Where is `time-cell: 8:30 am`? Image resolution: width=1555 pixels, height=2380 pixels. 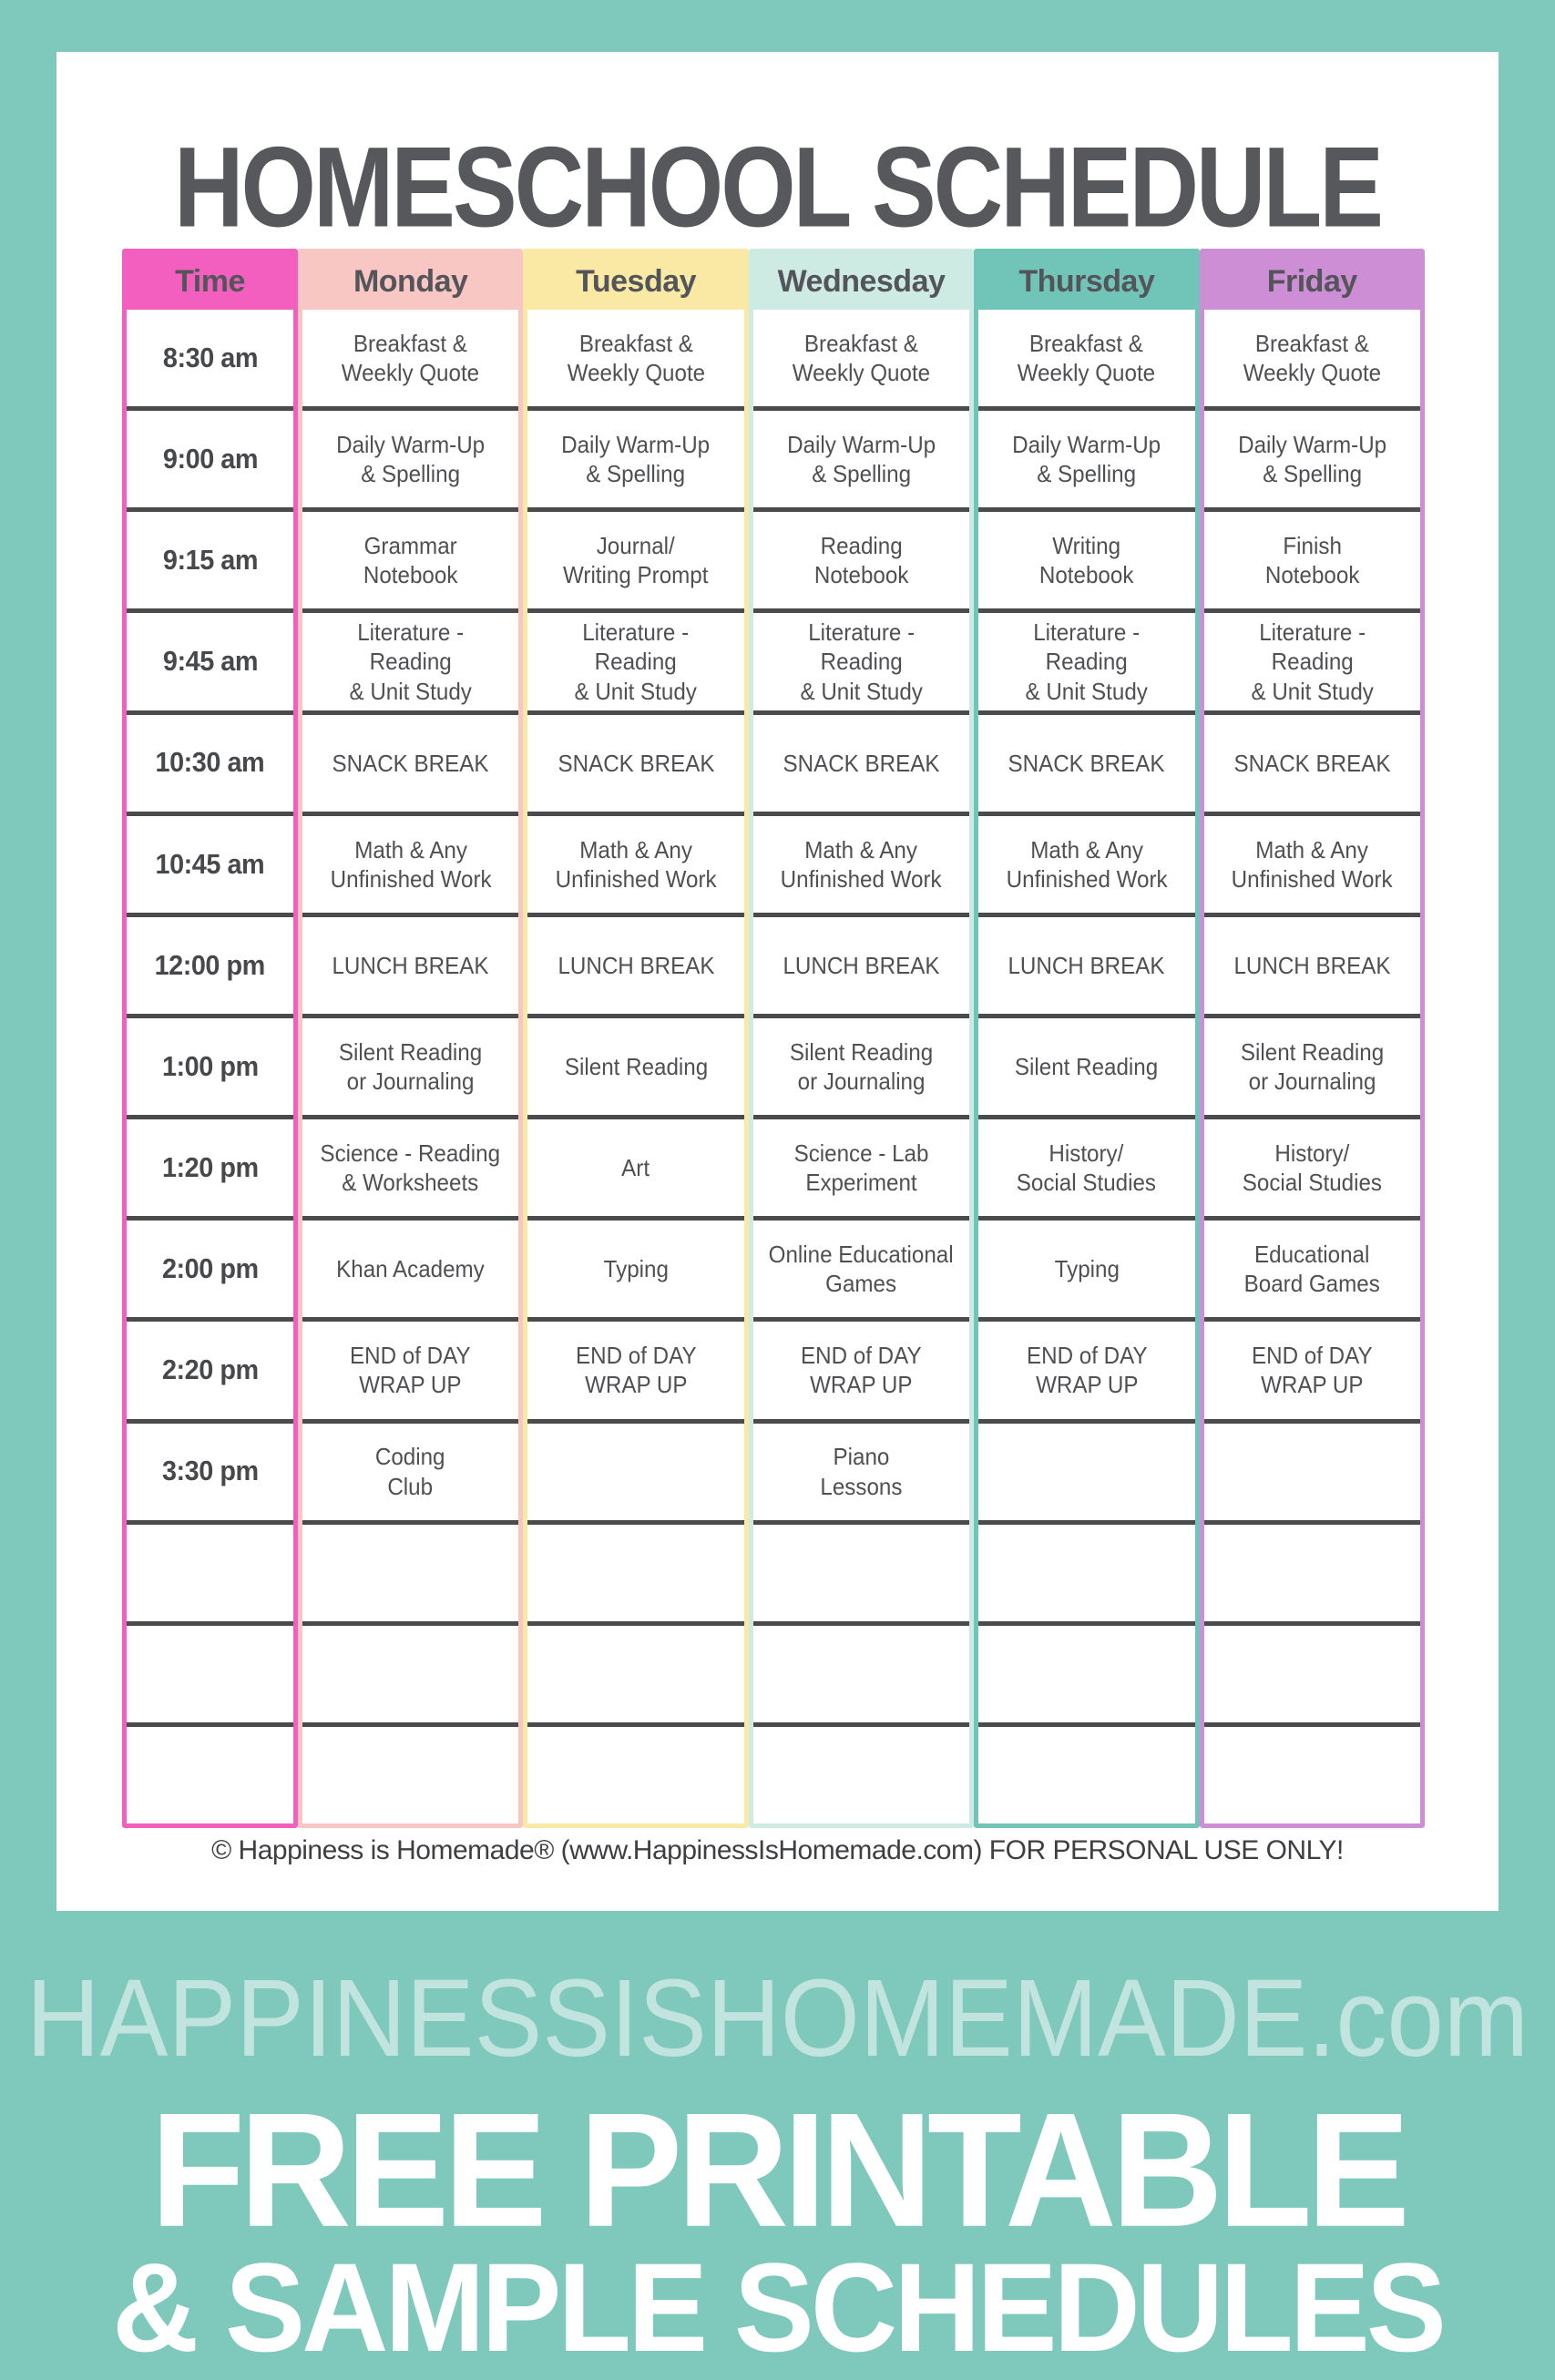
time-cell: 8:30 am is located at coordinates (210, 361).